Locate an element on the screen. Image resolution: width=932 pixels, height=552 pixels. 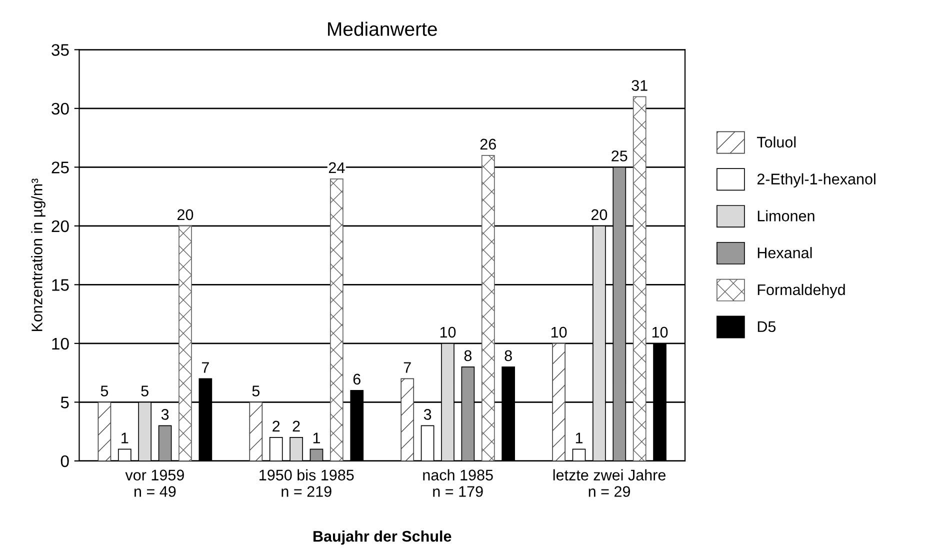
legend-label: Formaldehyd is located at coordinates (801, 291).